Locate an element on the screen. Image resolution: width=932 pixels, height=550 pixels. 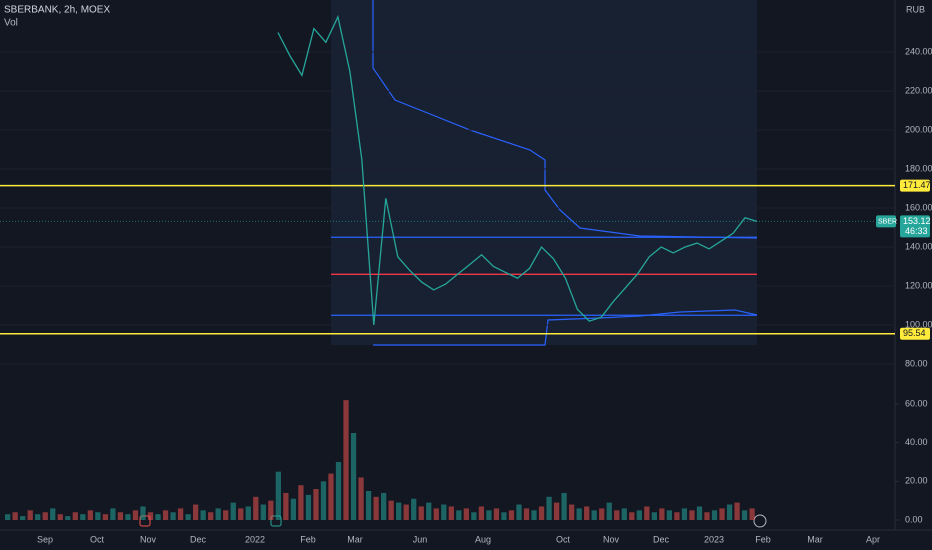
level-label: 171.47 is located at coordinates (917, 185).